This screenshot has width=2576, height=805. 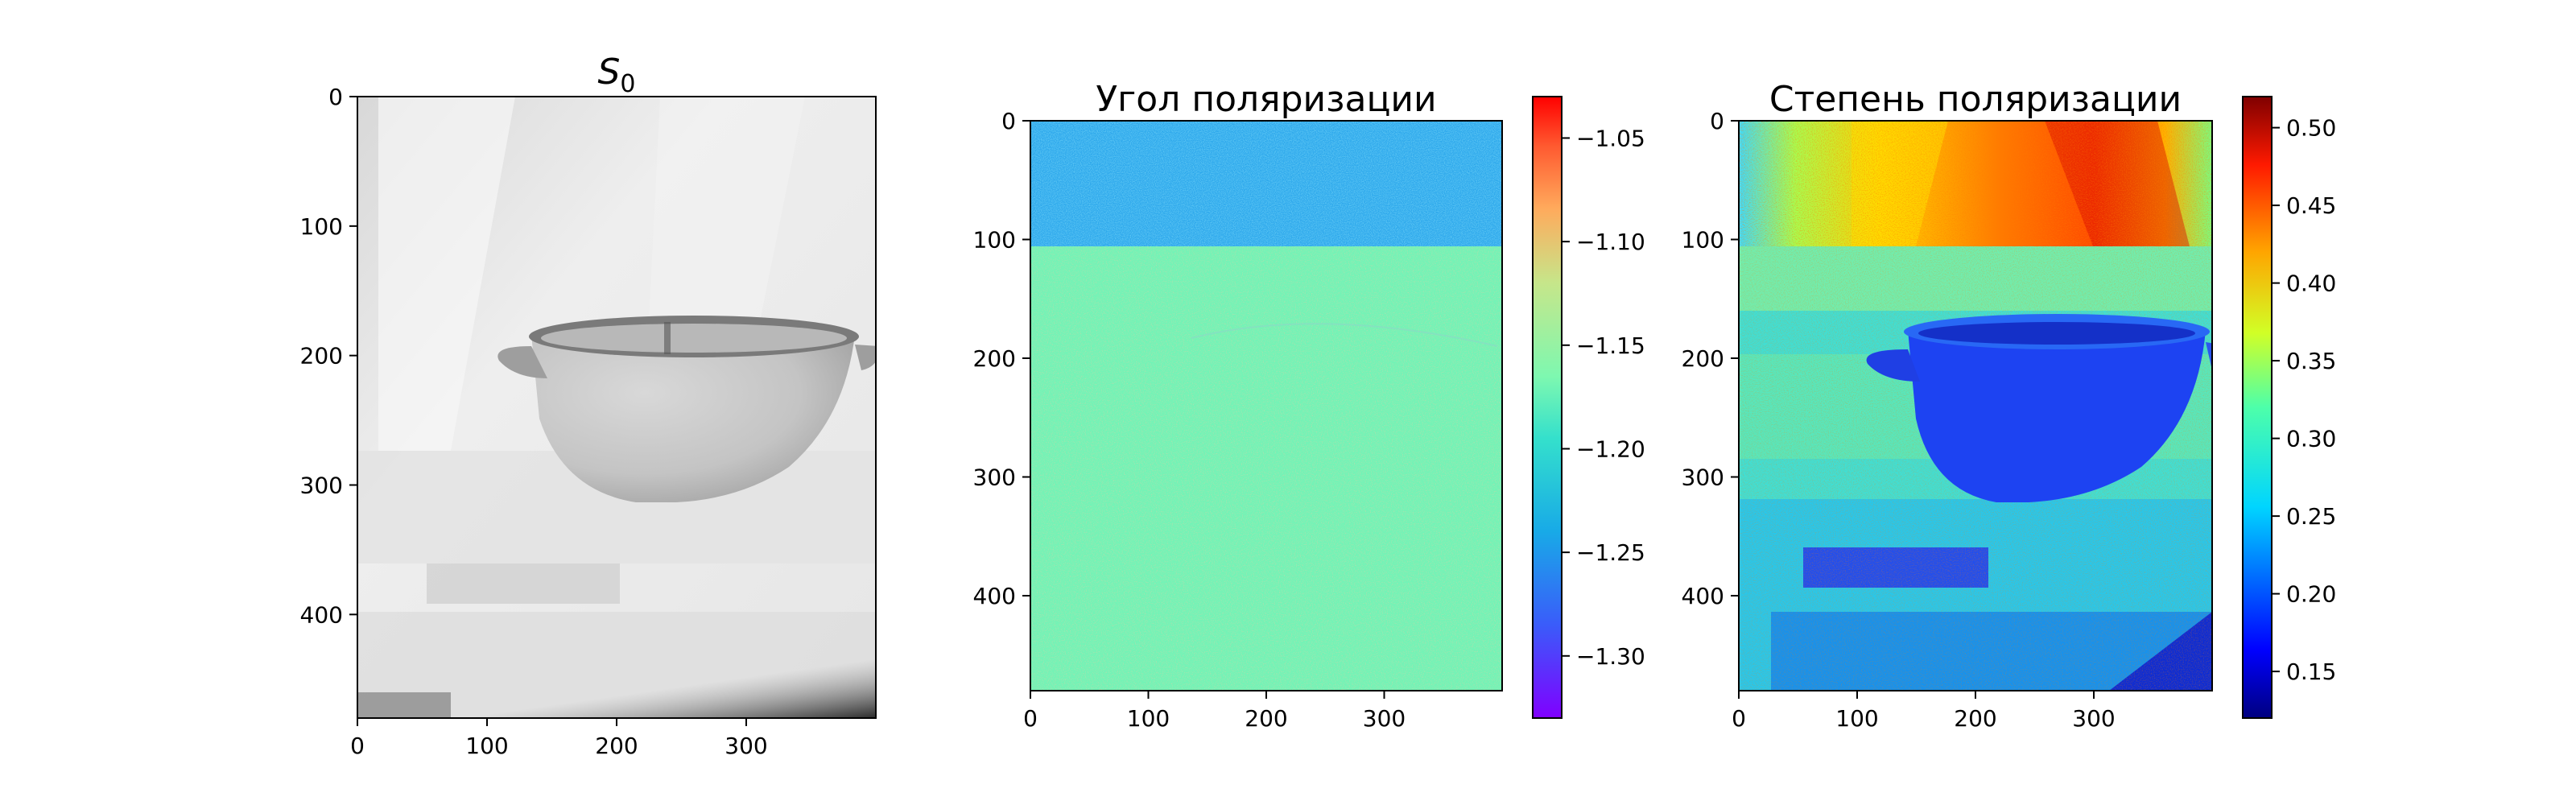 What do you see at coordinates (2257, 407) in the screenshot?
I see `panel-degree-colorbar` at bounding box center [2257, 407].